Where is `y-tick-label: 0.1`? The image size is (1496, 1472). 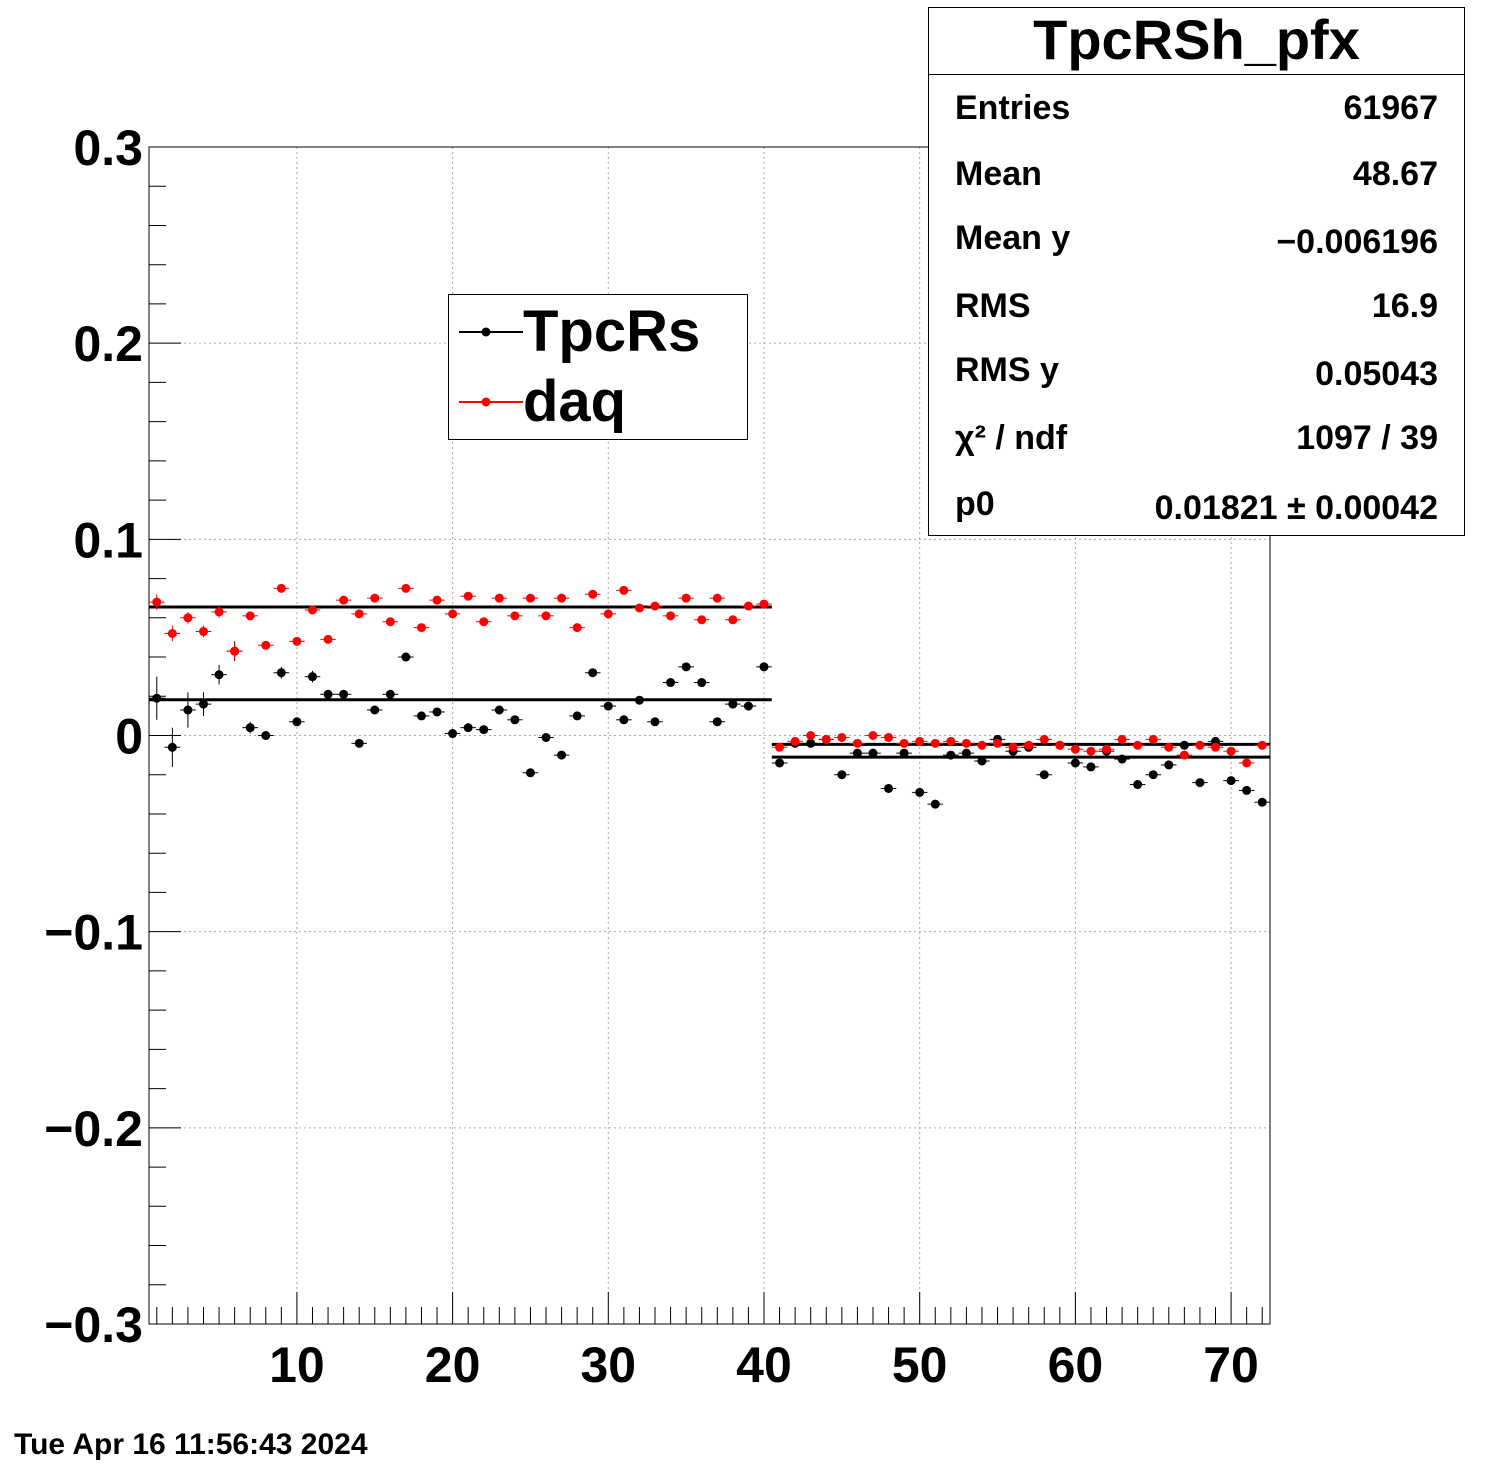
y-tick-label: 0.1 is located at coordinates (108, 540).